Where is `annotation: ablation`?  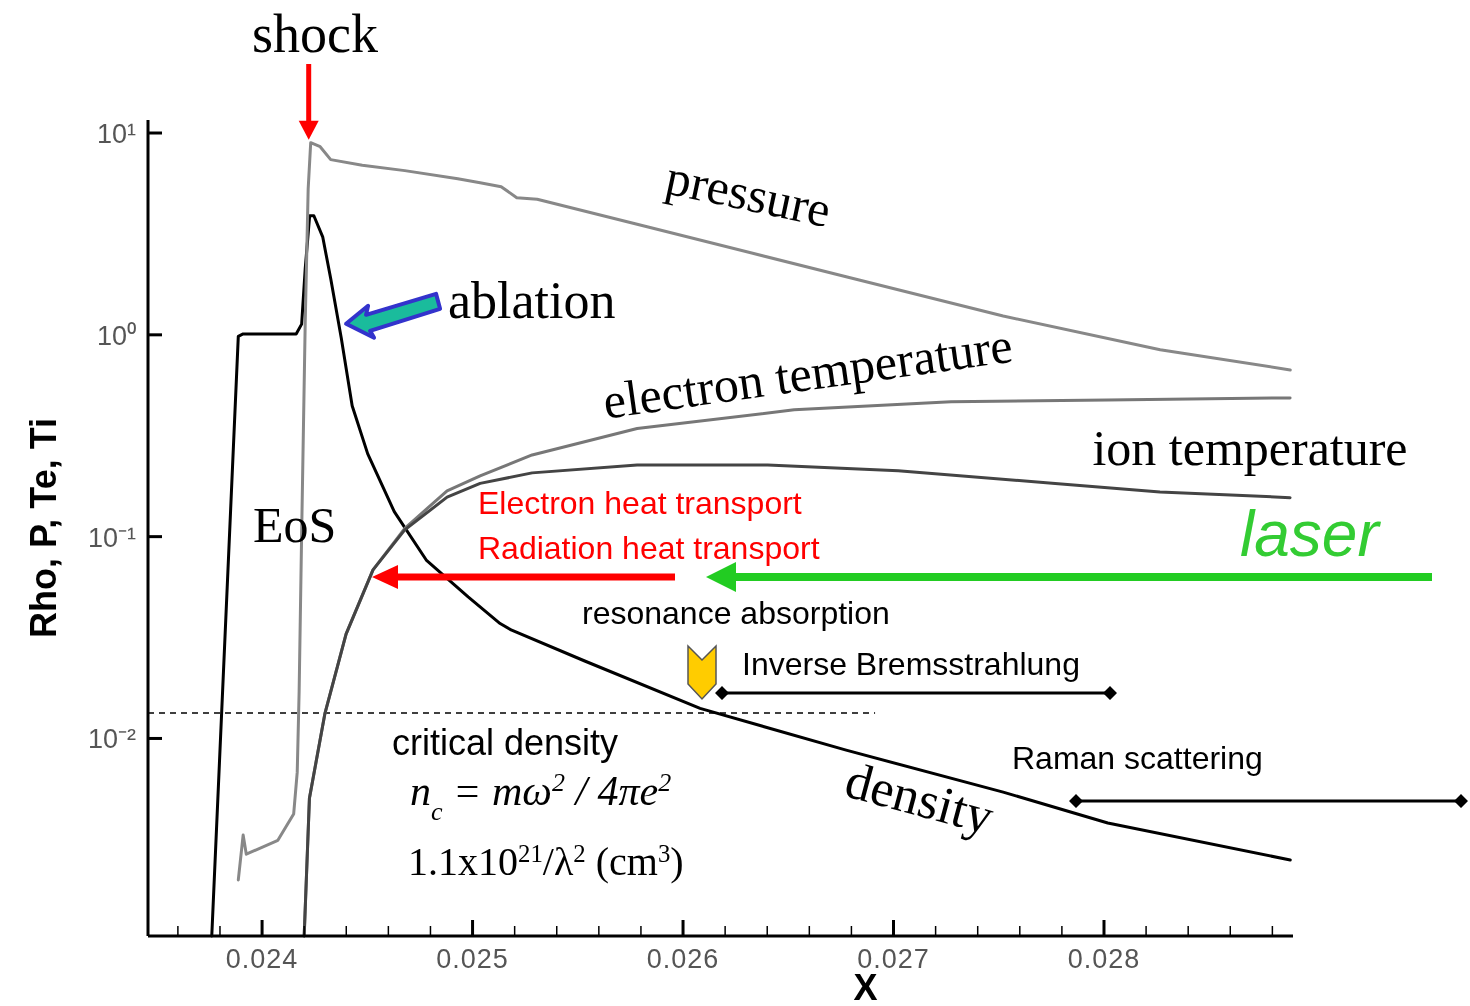
annotation: ablation is located at coordinates (532, 300).